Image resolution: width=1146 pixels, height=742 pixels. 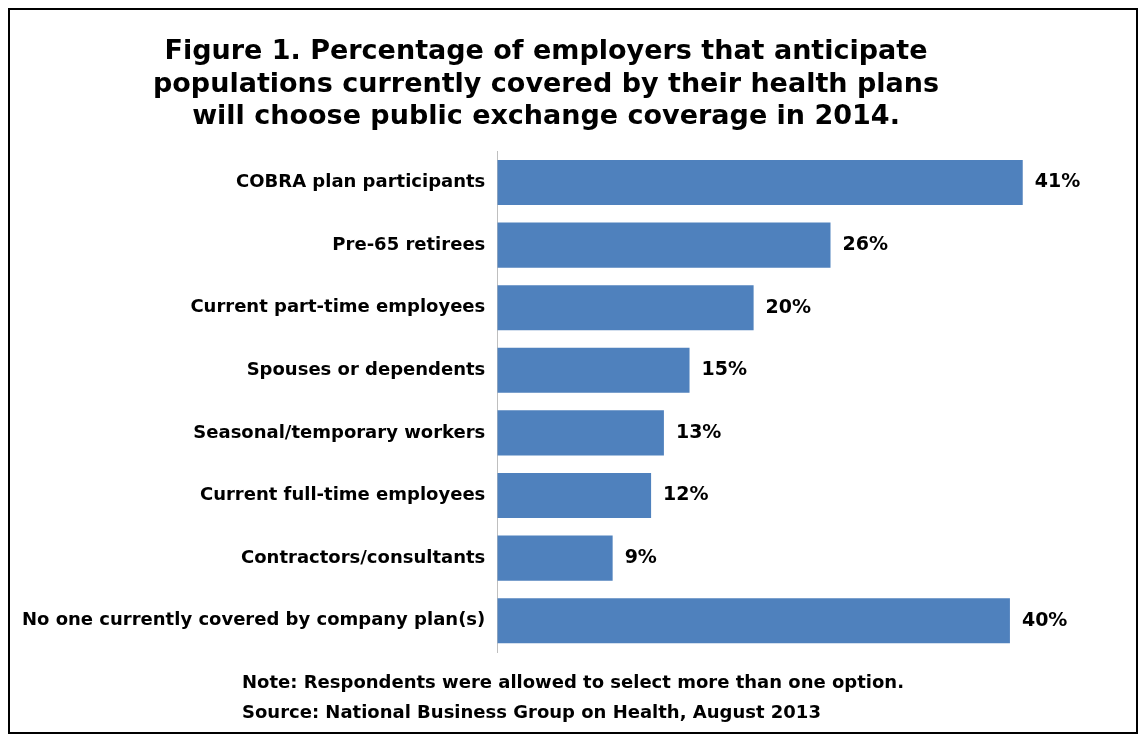 What do you see at coordinates (1057, 180) in the screenshot?
I see `data-label: 41%` at bounding box center [1057, 180].